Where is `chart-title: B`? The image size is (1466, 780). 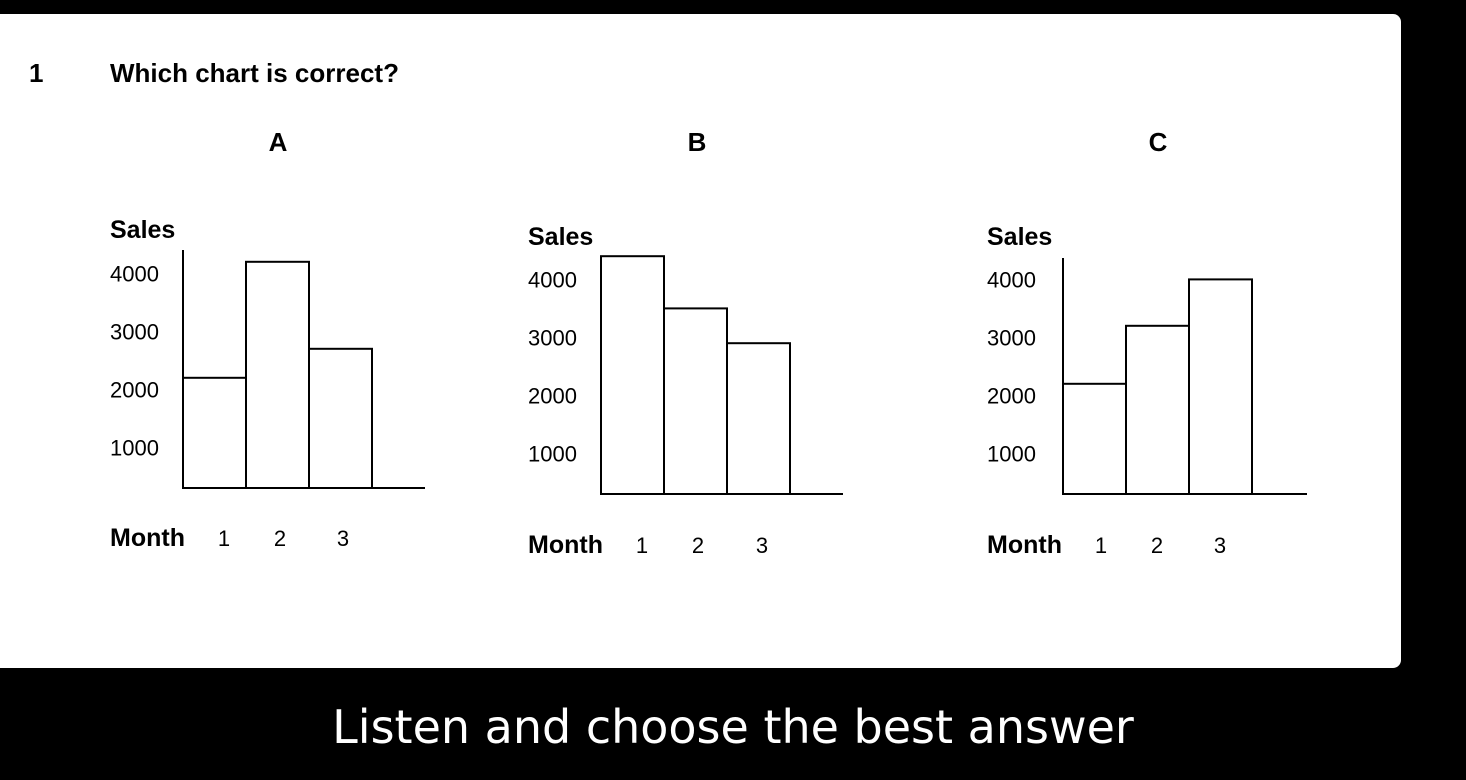 chart-title: B is located at coordinates (697, 142).